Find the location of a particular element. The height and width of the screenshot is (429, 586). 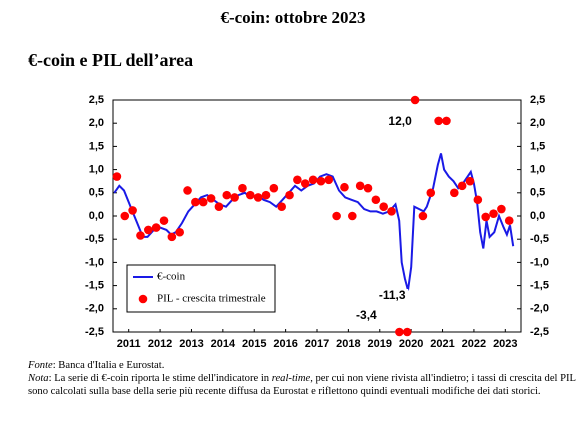

x-tick-label: 2014 is located at coordinates (223, 344).